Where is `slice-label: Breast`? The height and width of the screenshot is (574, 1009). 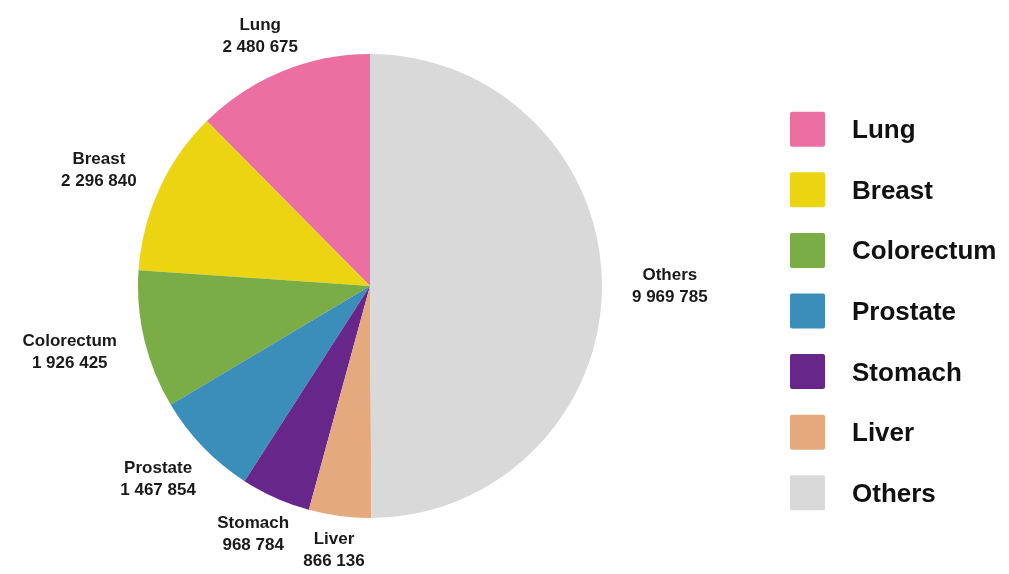 slice-label: Breast is located at coordinates (99, 158).